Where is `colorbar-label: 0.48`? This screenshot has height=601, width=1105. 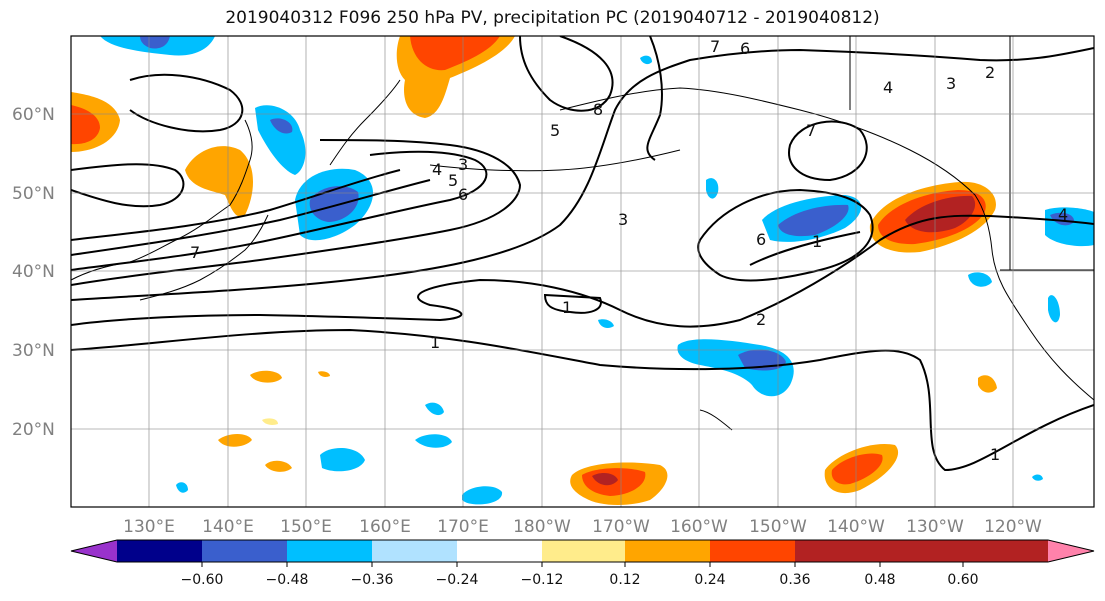
colorbar-label: 0.48 is located at coordinates (879, 580).